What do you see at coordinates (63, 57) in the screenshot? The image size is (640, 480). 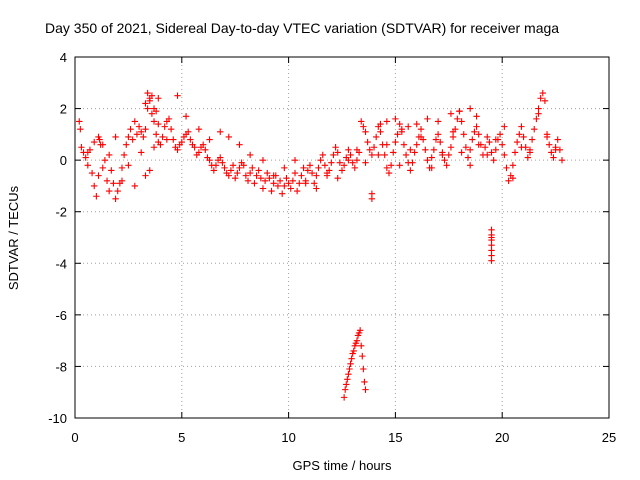 I see `y-tick-label: 4` at bounding box center [63, 57].